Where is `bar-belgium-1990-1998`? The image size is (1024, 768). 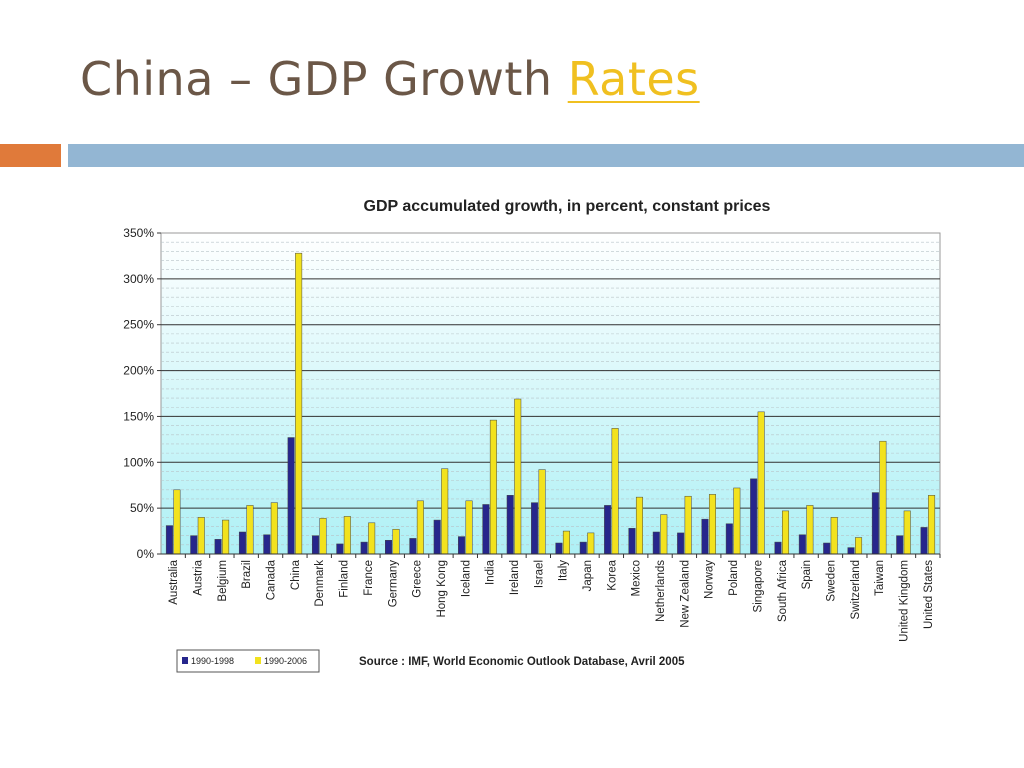 bar-belgium-1990-1998 is located at coordinates (218, 547).